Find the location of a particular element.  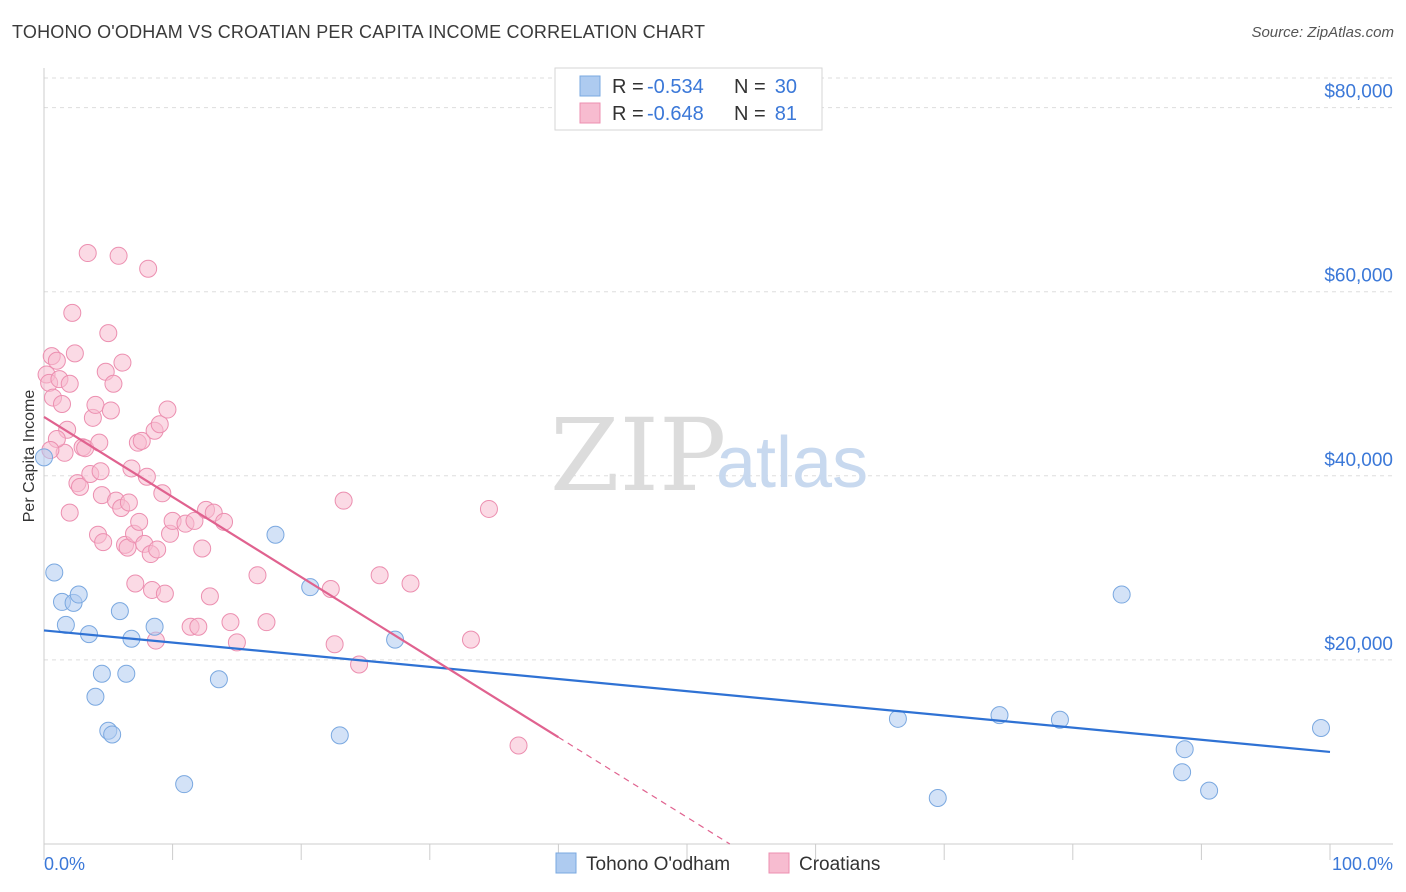

x-tick-labels: 0.0% 100.0% is located at coordinates (718, 864).